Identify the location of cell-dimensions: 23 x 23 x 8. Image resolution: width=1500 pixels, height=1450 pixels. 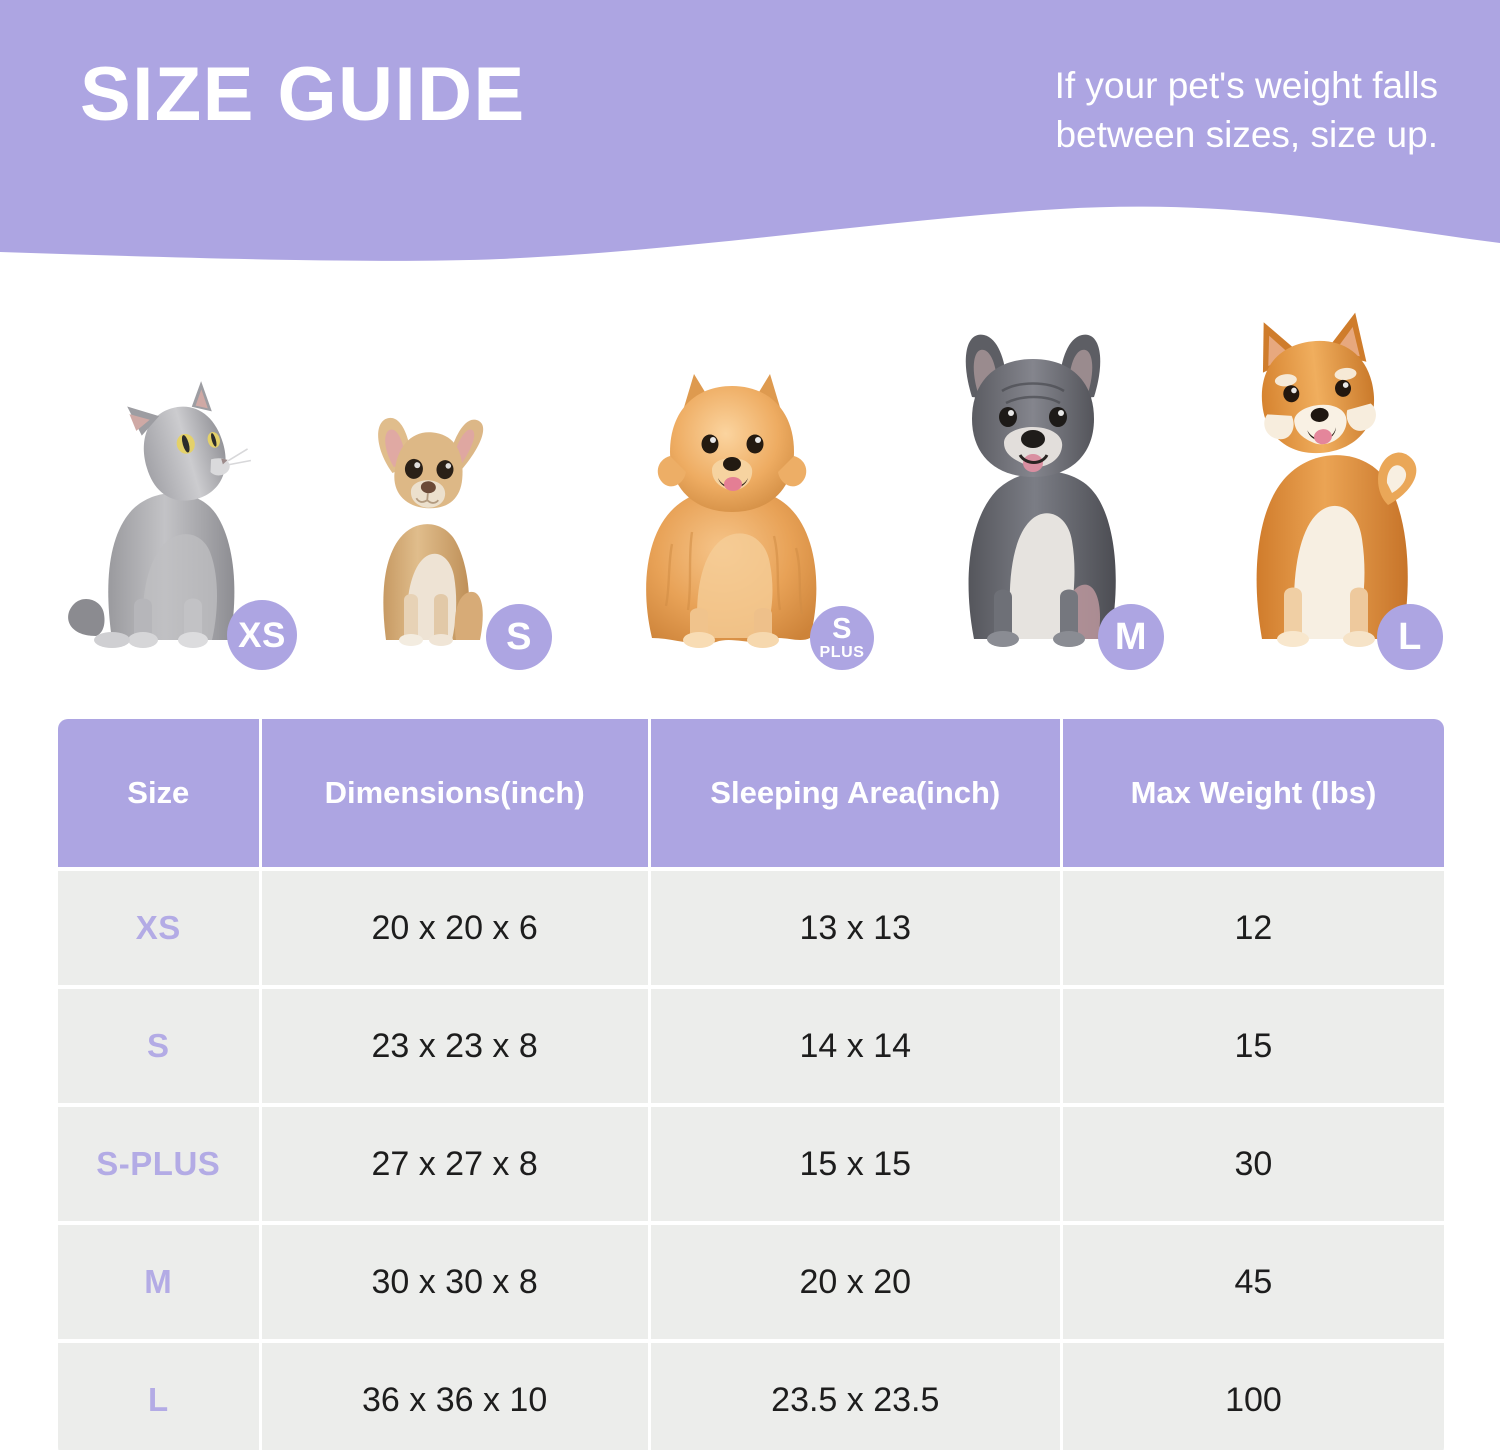
(454, 1046).